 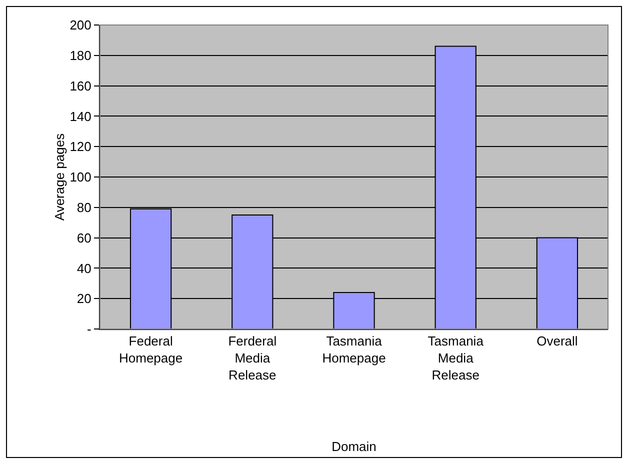 What do you see at coordinates (456, 358) in the screenshot?
I see `x-tick-label: Tasmania Media Release` at bounding box center [456, 358].